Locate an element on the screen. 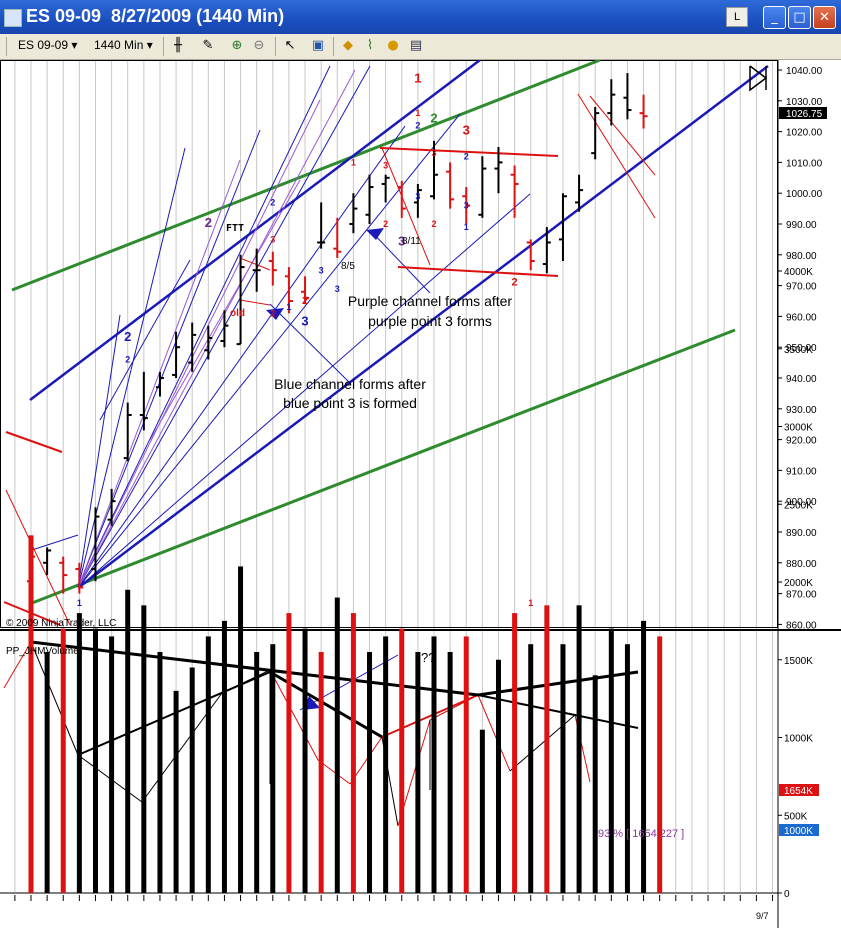  volume-axis-label: 1000K is located at coordinates (798, 739).